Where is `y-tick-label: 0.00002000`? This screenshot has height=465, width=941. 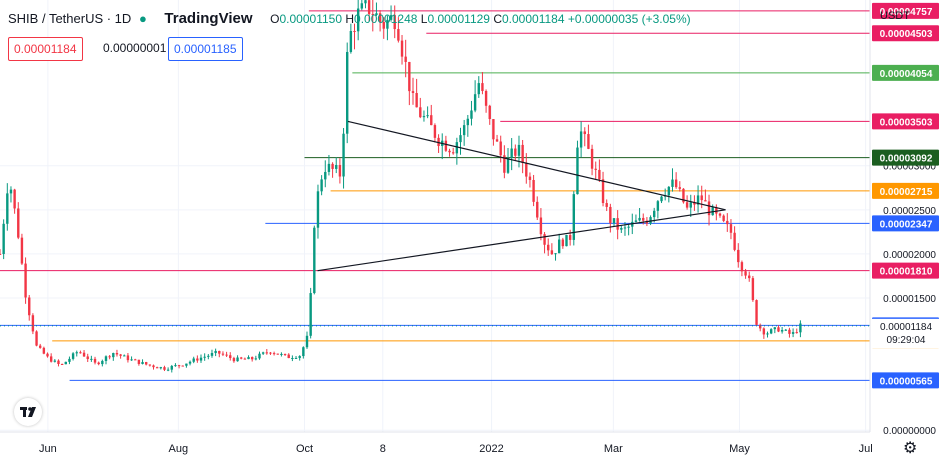 y-tick-label: 0.00002000 is located at coordinates (909, 255).